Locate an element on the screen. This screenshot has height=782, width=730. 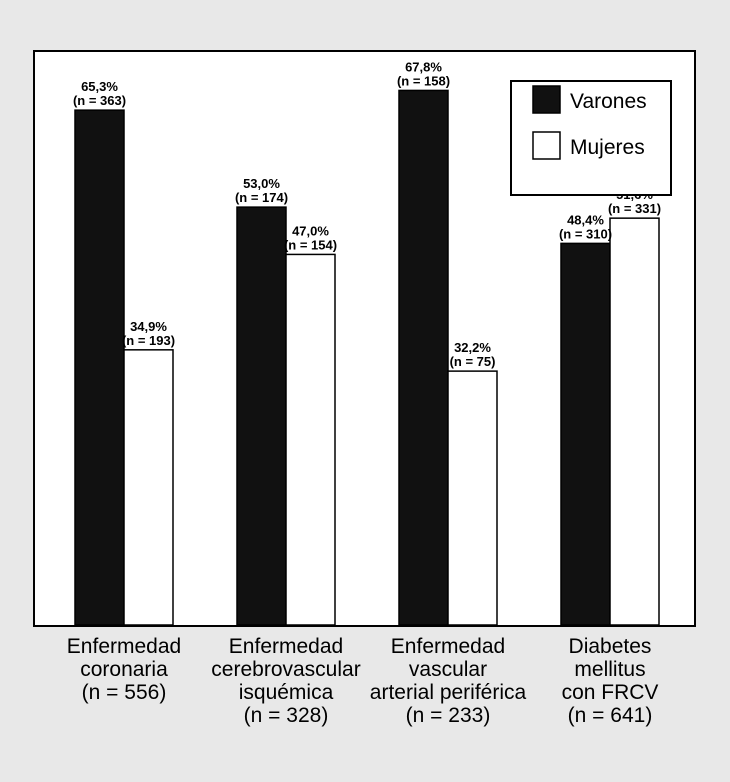
category-label: Diabetes is located at coordinates (610, 646).